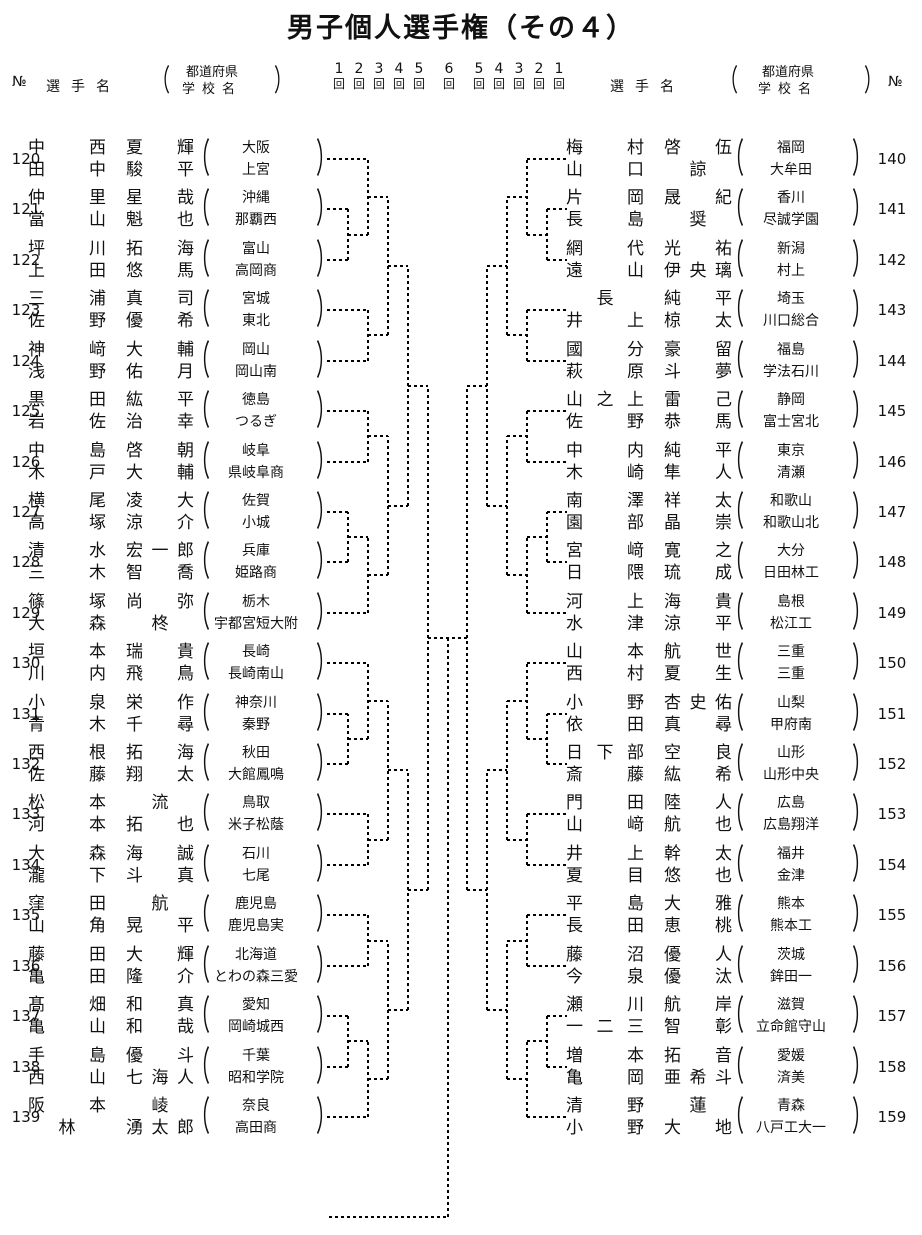 This screenshot has height=1235, width=922. I want to click on pref-school: 滋賀 立命館守山, so click(791, 1016).